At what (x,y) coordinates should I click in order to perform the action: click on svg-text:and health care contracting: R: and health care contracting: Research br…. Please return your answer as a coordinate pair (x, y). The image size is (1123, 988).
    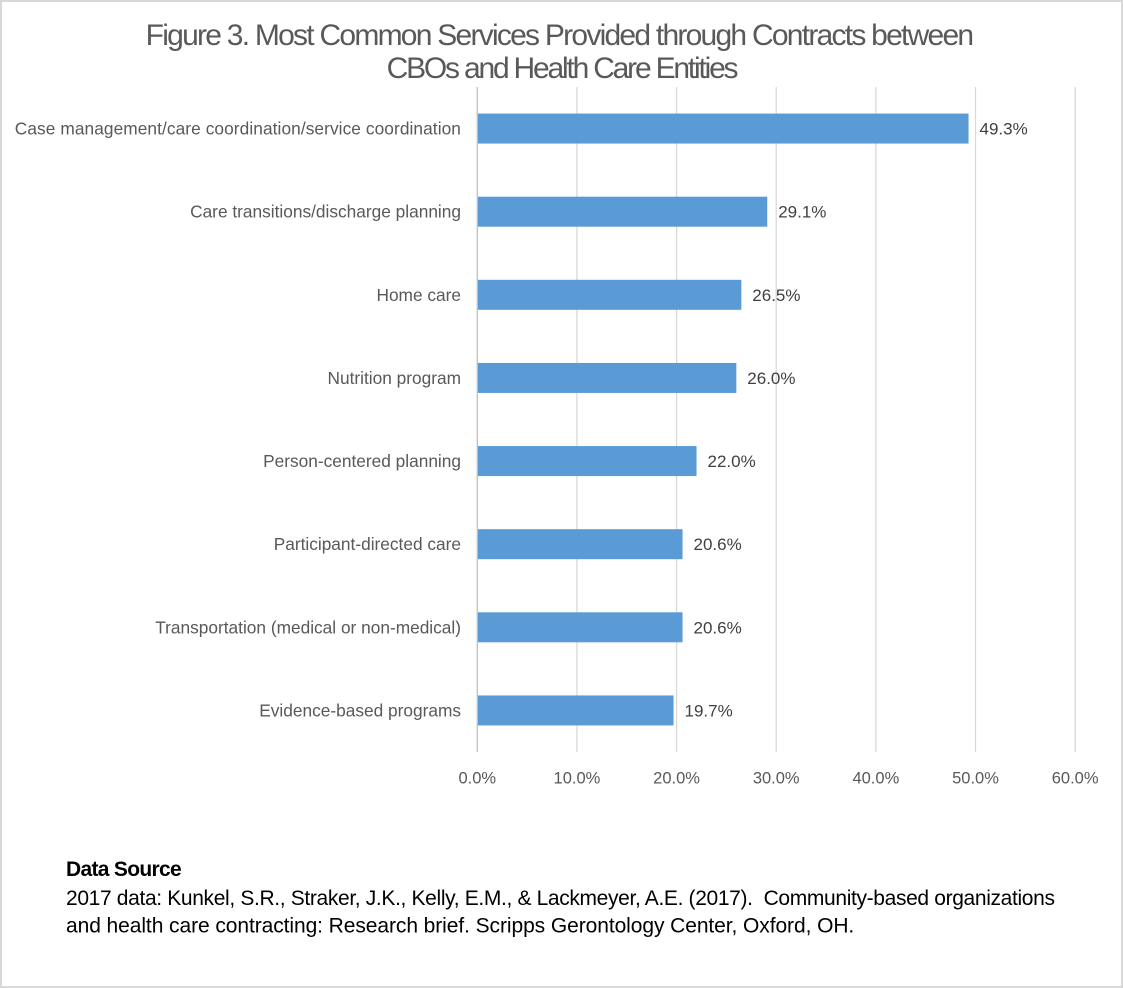
    Looking at the image, I should click on (460, 925).